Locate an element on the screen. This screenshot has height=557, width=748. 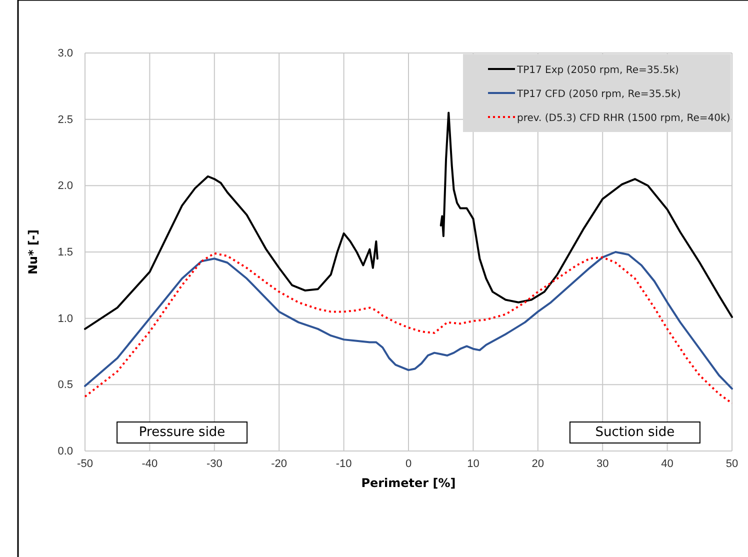
y-tick-label: 2.0 is located at coordinates (65, 186).